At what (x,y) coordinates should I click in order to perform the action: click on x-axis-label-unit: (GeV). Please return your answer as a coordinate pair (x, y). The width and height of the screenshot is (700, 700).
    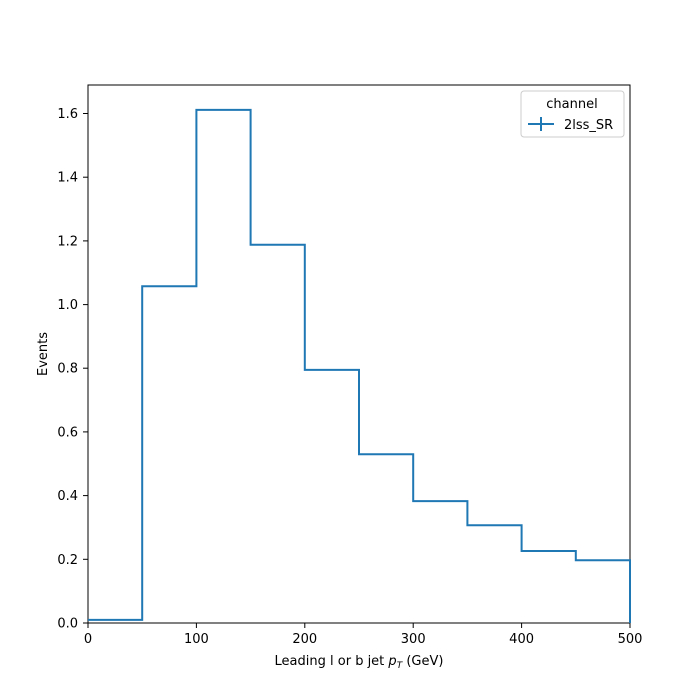
    Looking at the image, I should click on (422, 661).